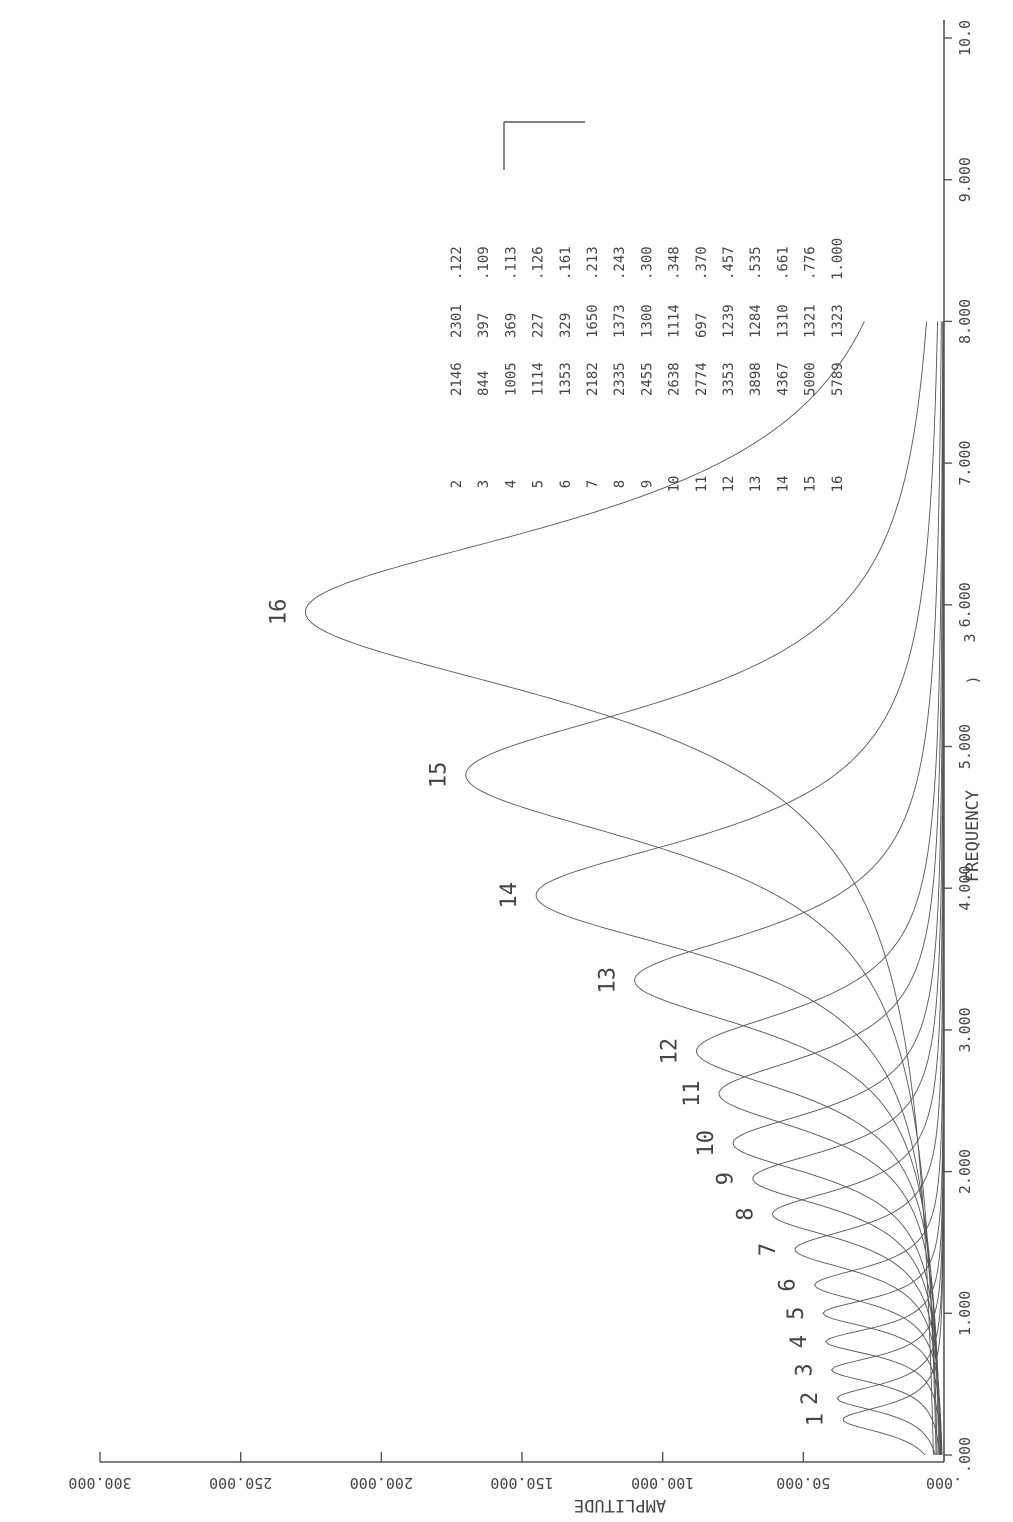 The image size is (1013, 1522). I want to click on table-cell: .109, so click(484, 263).